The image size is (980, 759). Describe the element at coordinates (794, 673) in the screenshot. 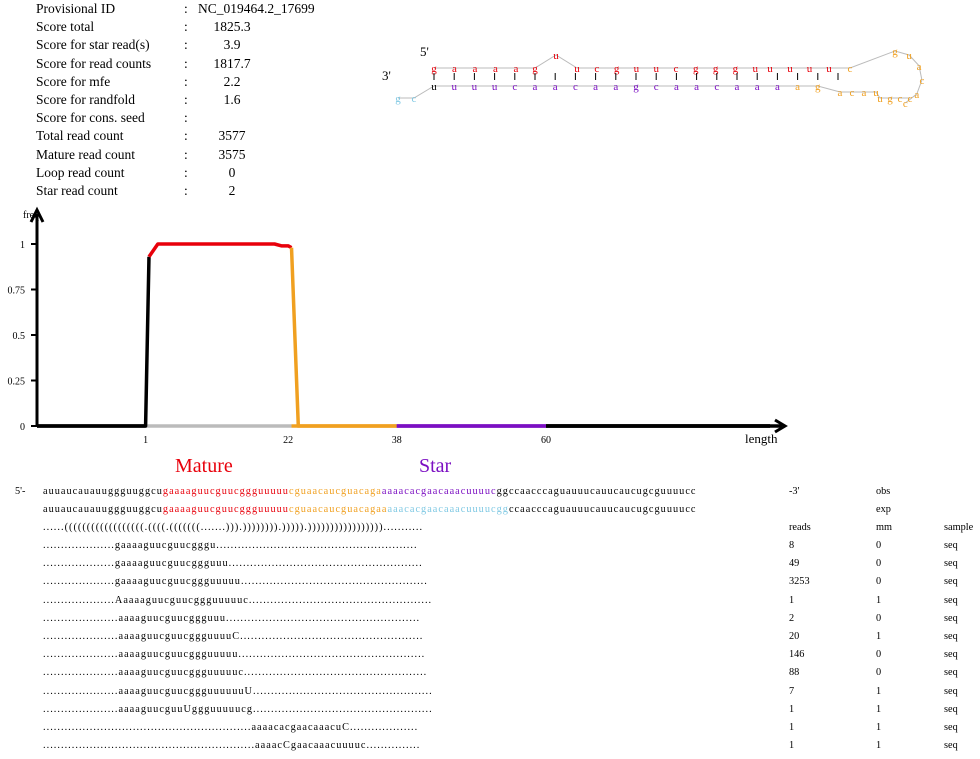

I see `read-count: 88` at that location.